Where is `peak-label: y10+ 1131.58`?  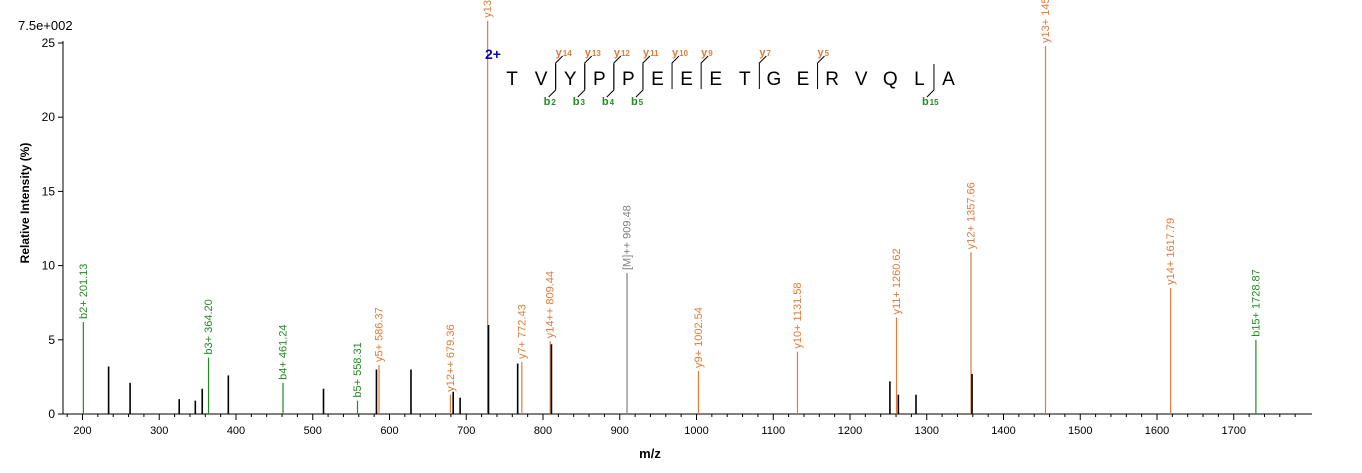 peak-label: y10+ 1131.58 is located at coordinates (798, 316).